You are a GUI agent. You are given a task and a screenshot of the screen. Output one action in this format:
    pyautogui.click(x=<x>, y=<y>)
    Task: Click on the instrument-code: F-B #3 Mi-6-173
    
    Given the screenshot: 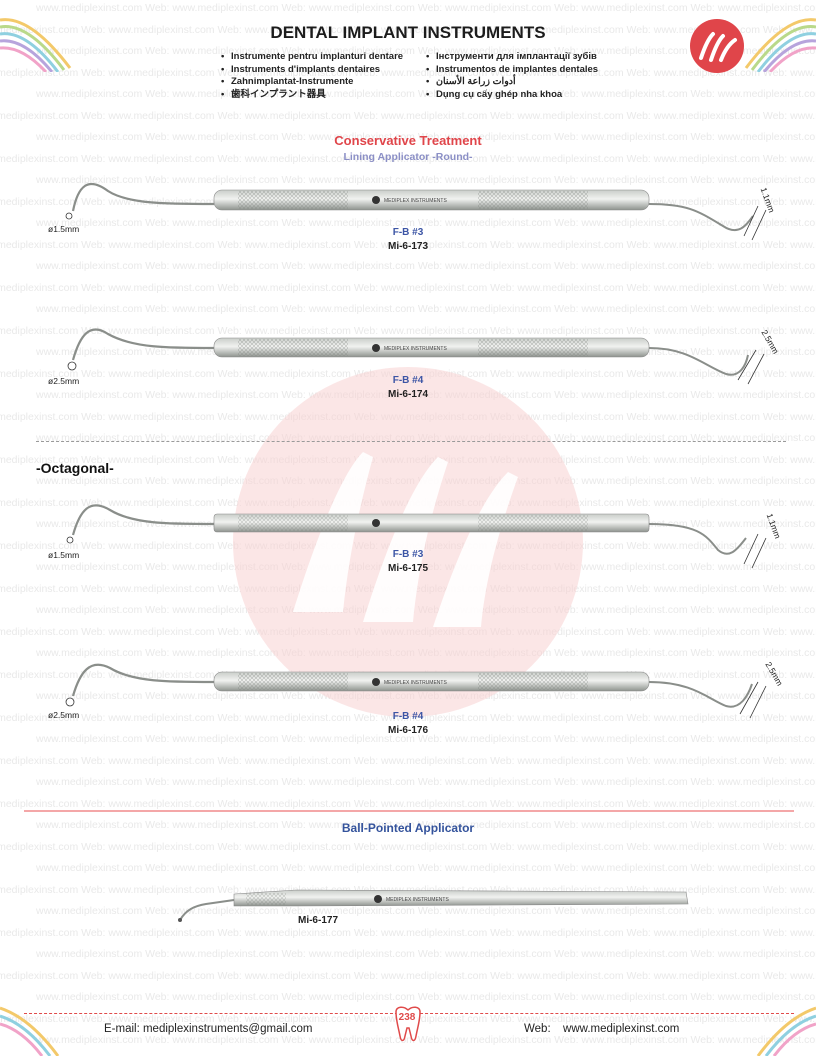 What is the action you would take?
    pyautogui.click(x=408, y=240)
    